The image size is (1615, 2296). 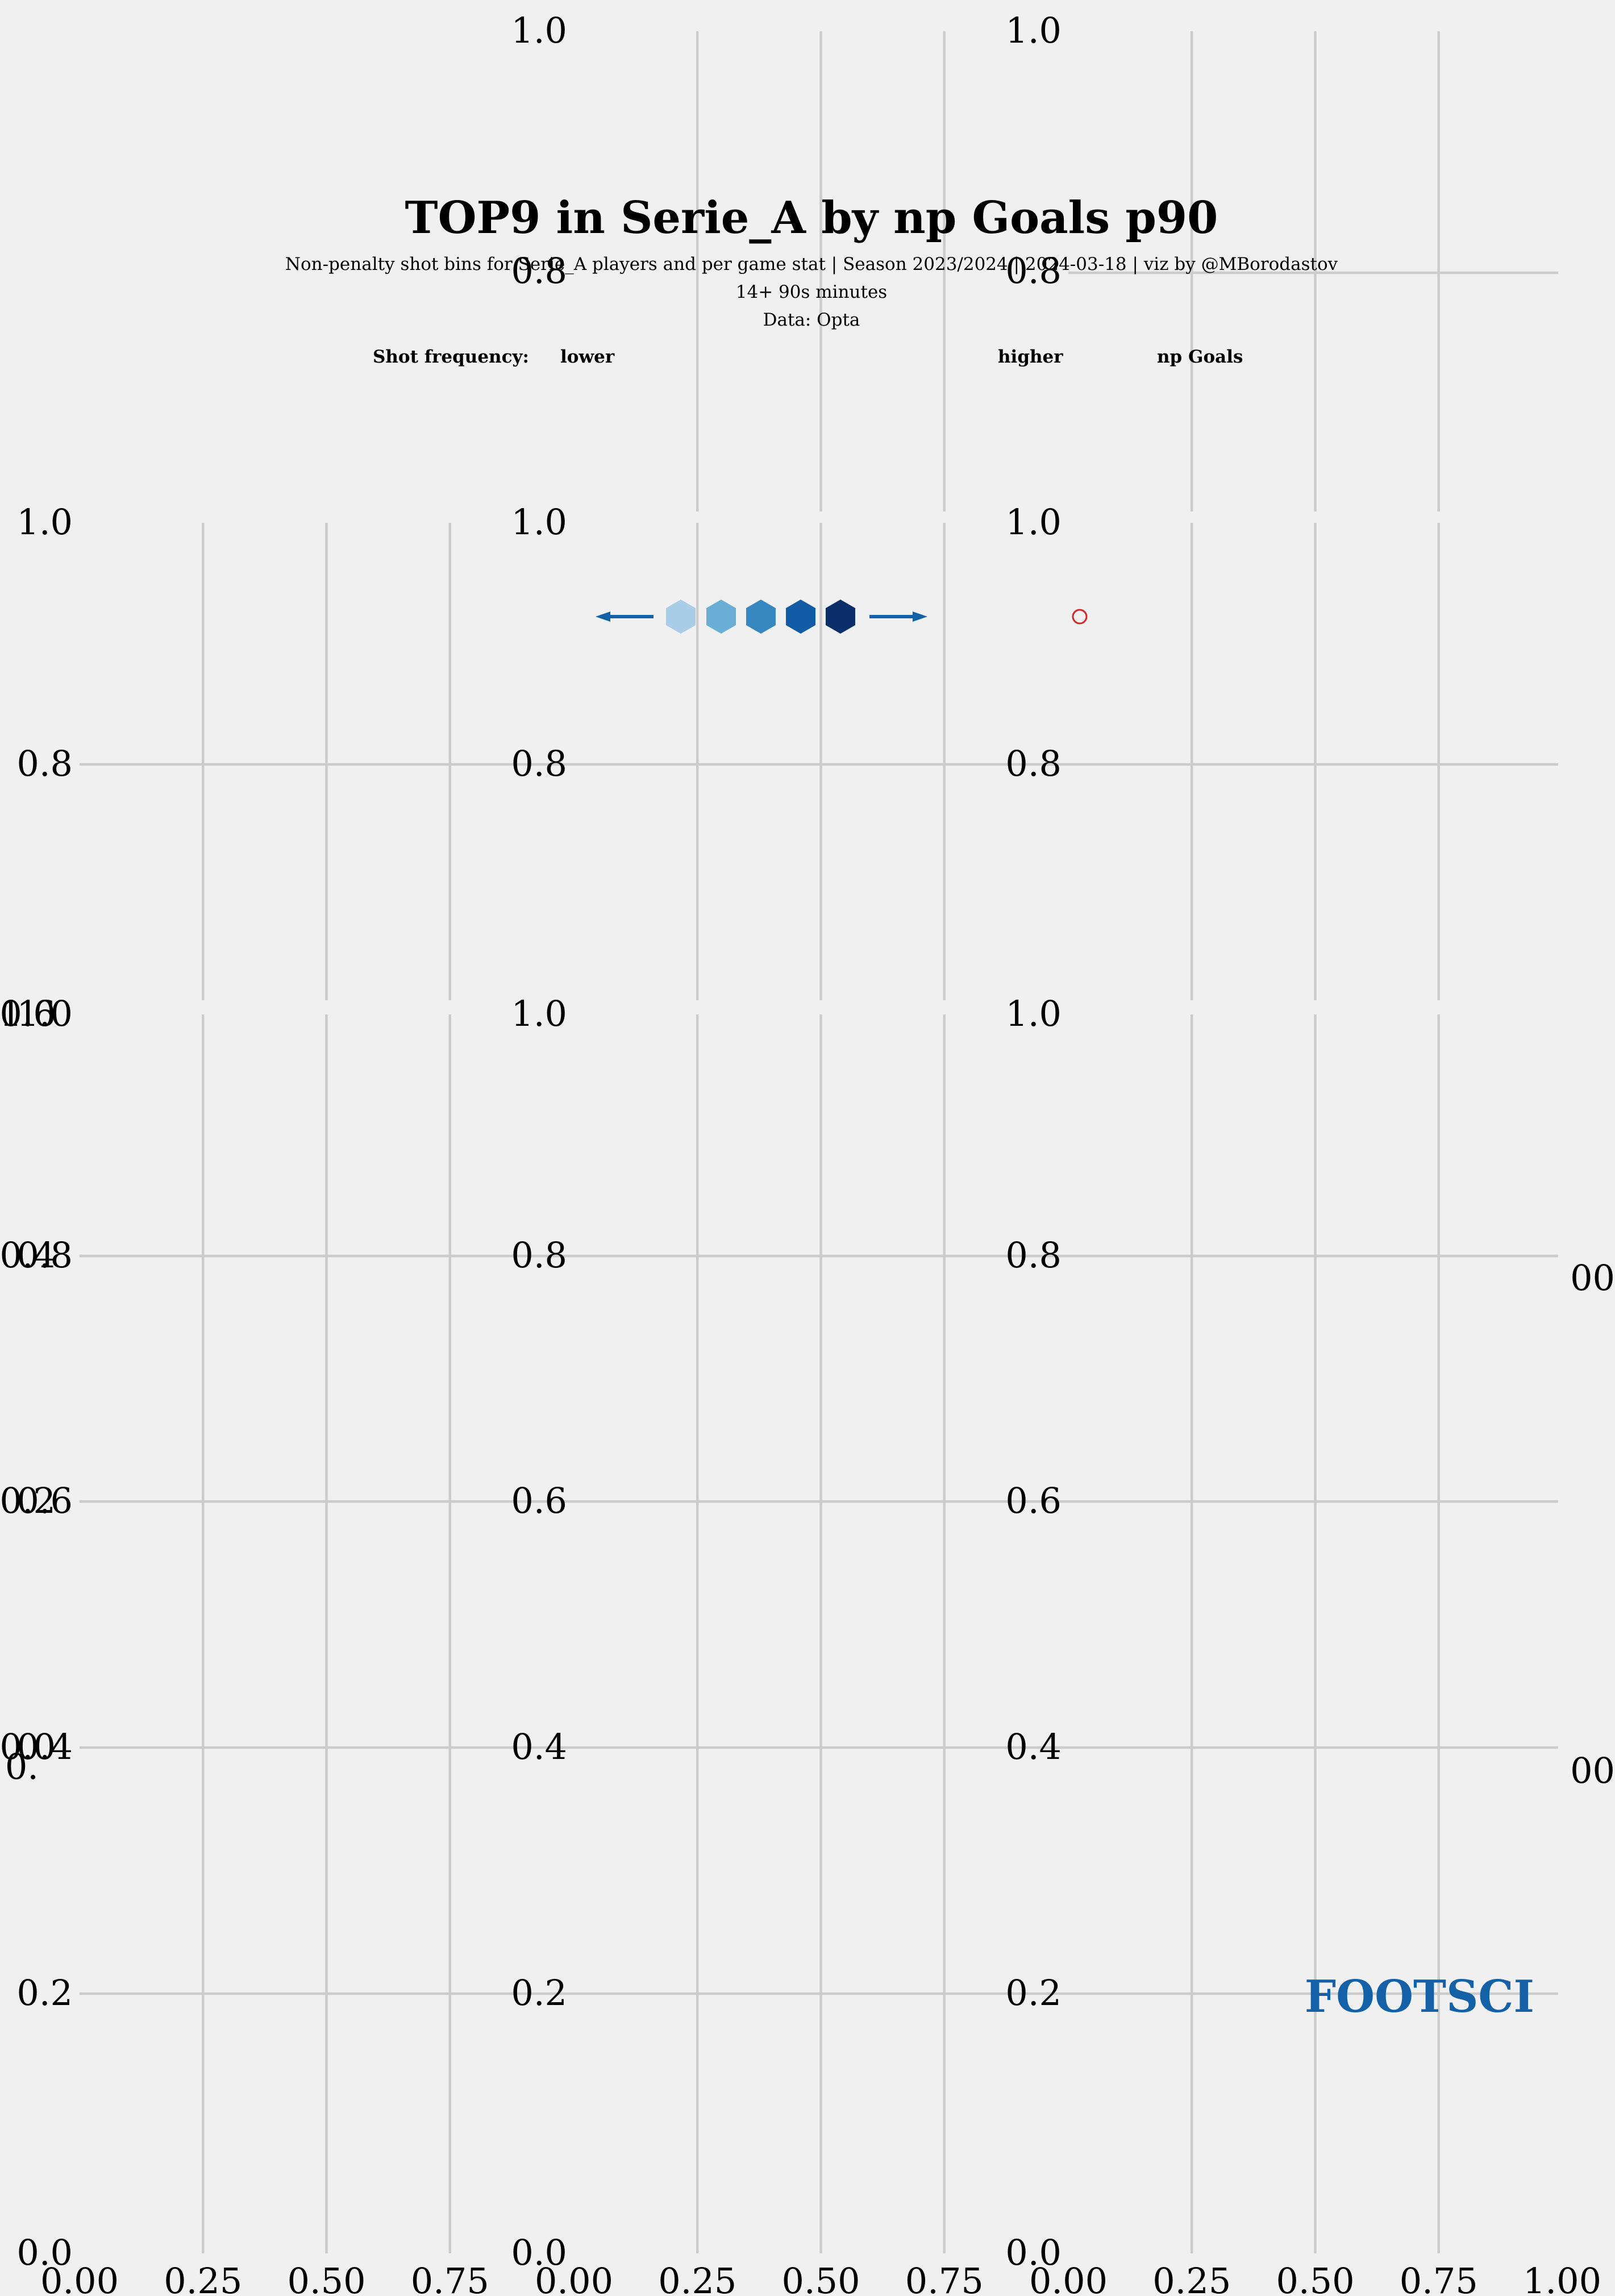 I want to click on tick-label-fragment: 0.6, so click(x=28, y=1013).